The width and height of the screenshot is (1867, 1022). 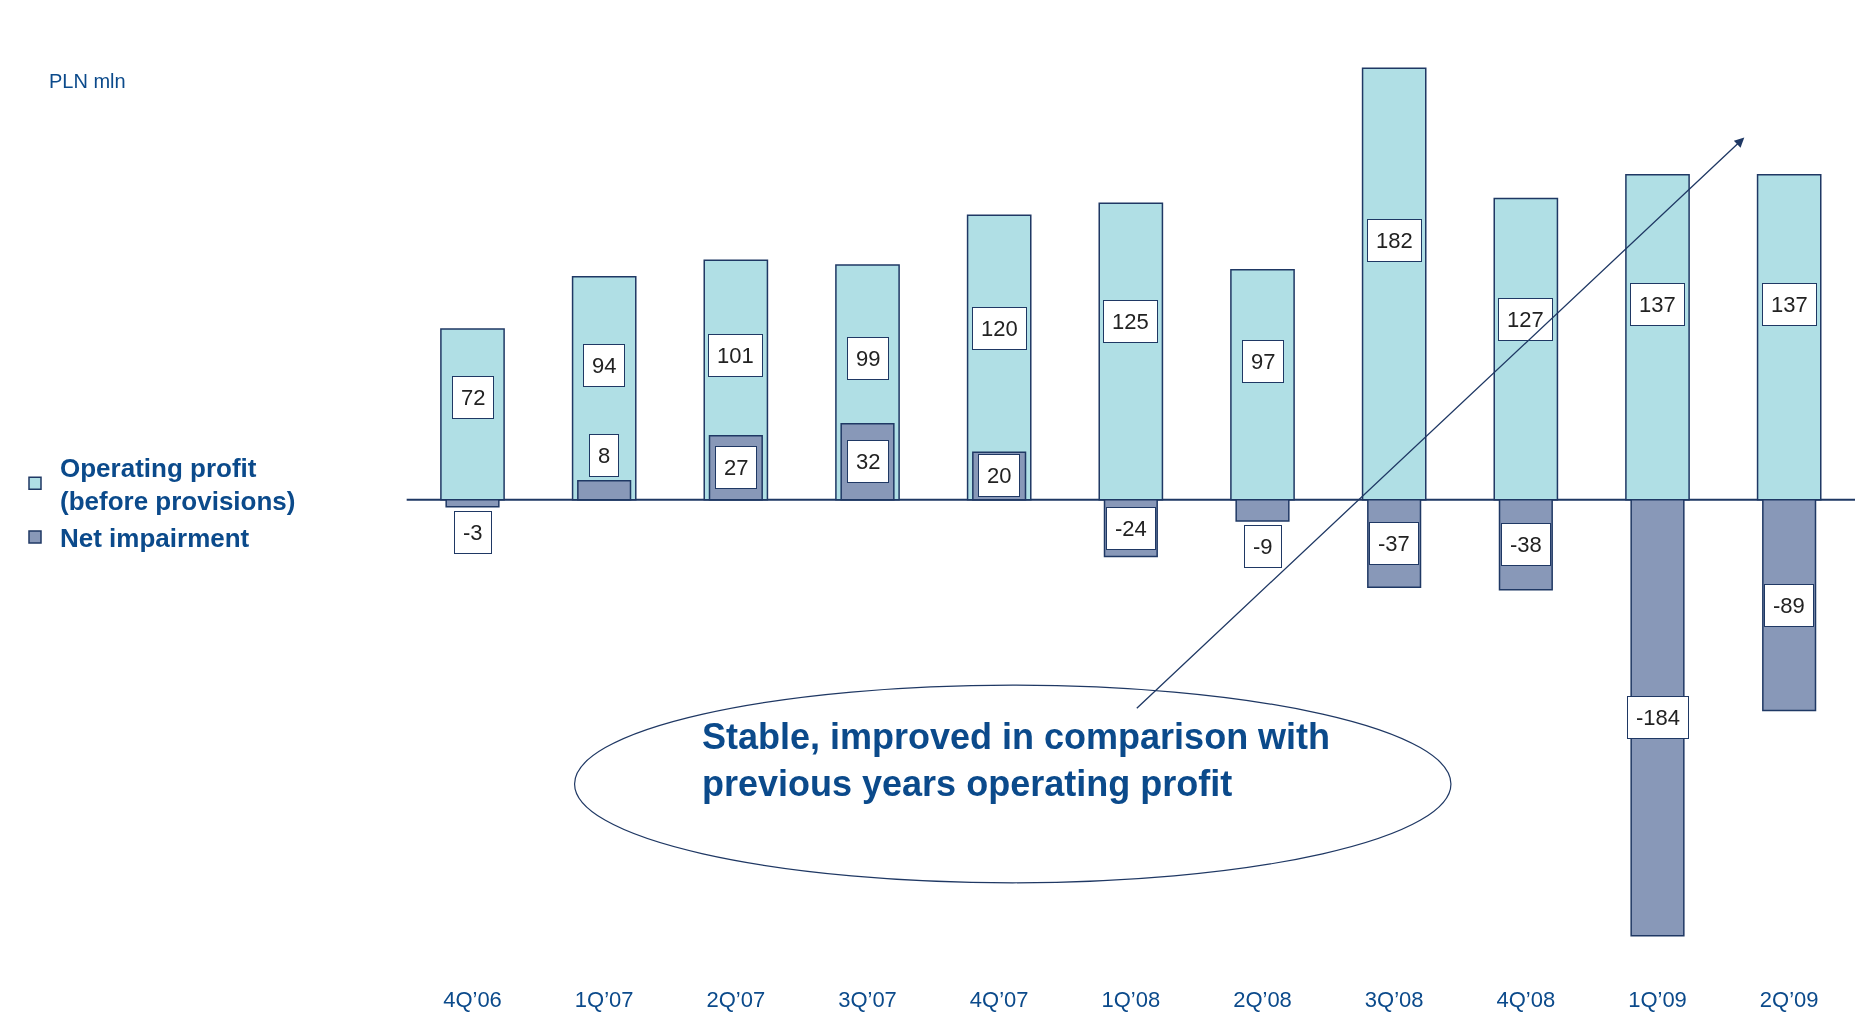 I want to click on x-tick-label: 4Q’07, so click(x=999, y=999).